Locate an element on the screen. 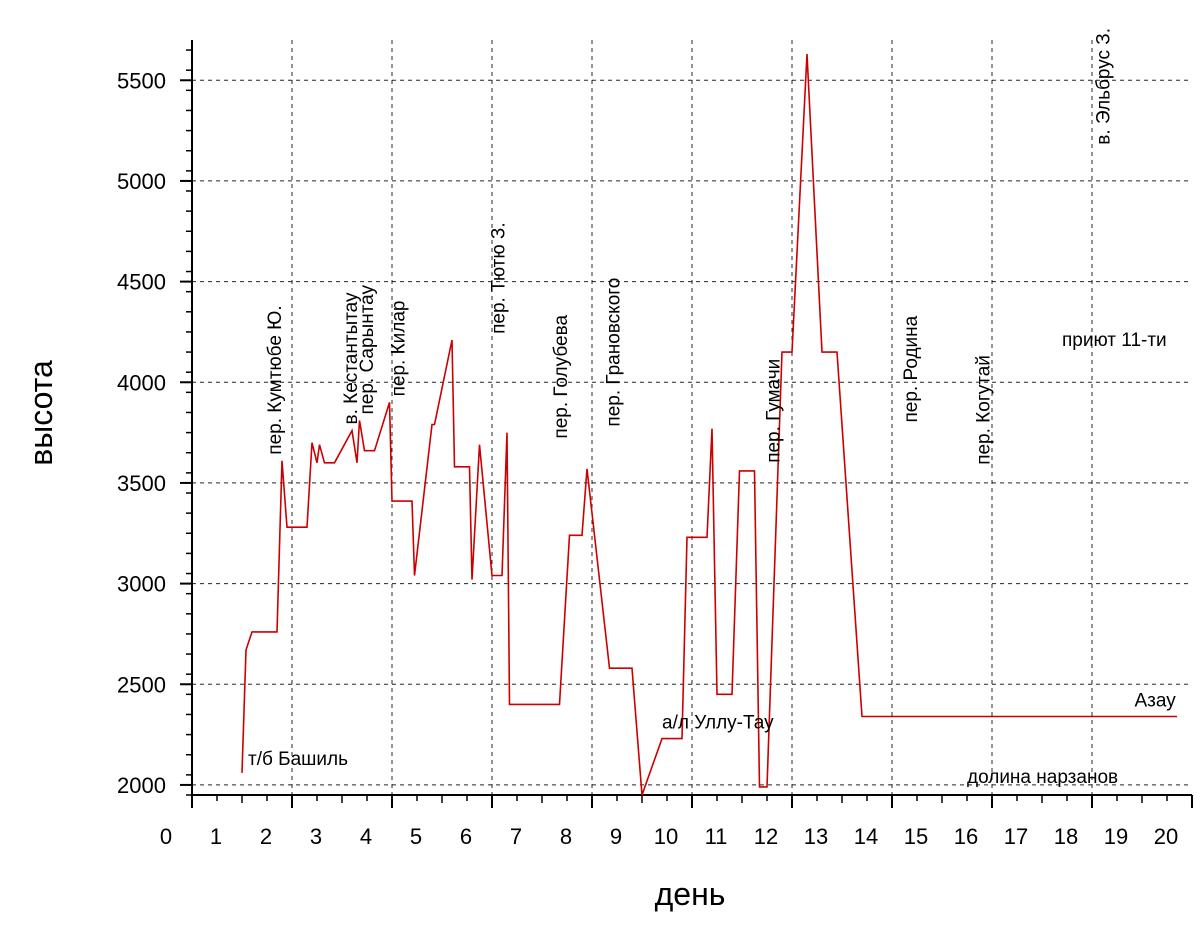  y-tick-label: 5000 is located at coordinates (141, 181).